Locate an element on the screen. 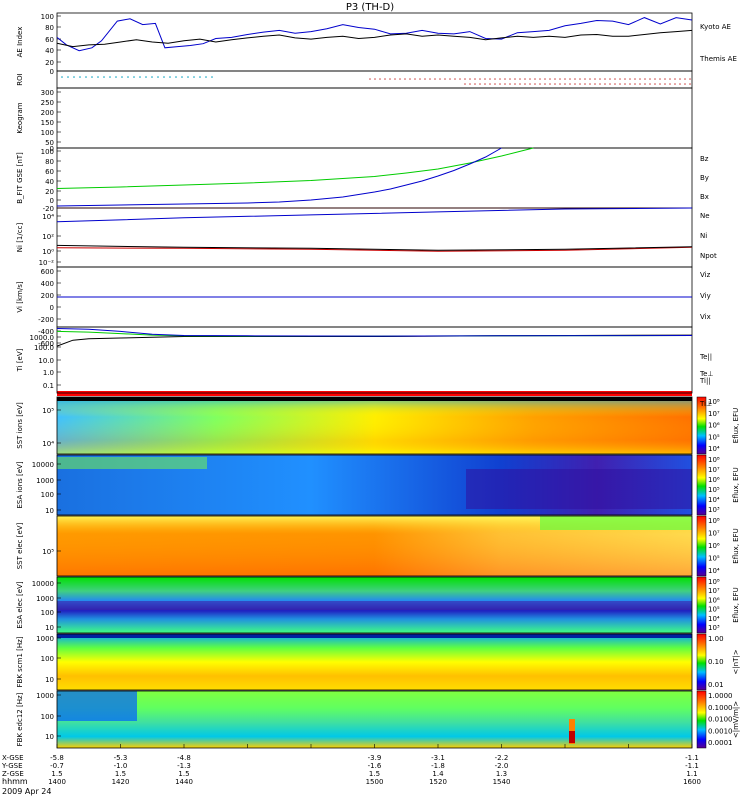 Image resolution: width=750 pixels, height=800 pixels. ae-ytick: 100 is located at coordinates (47, 17).